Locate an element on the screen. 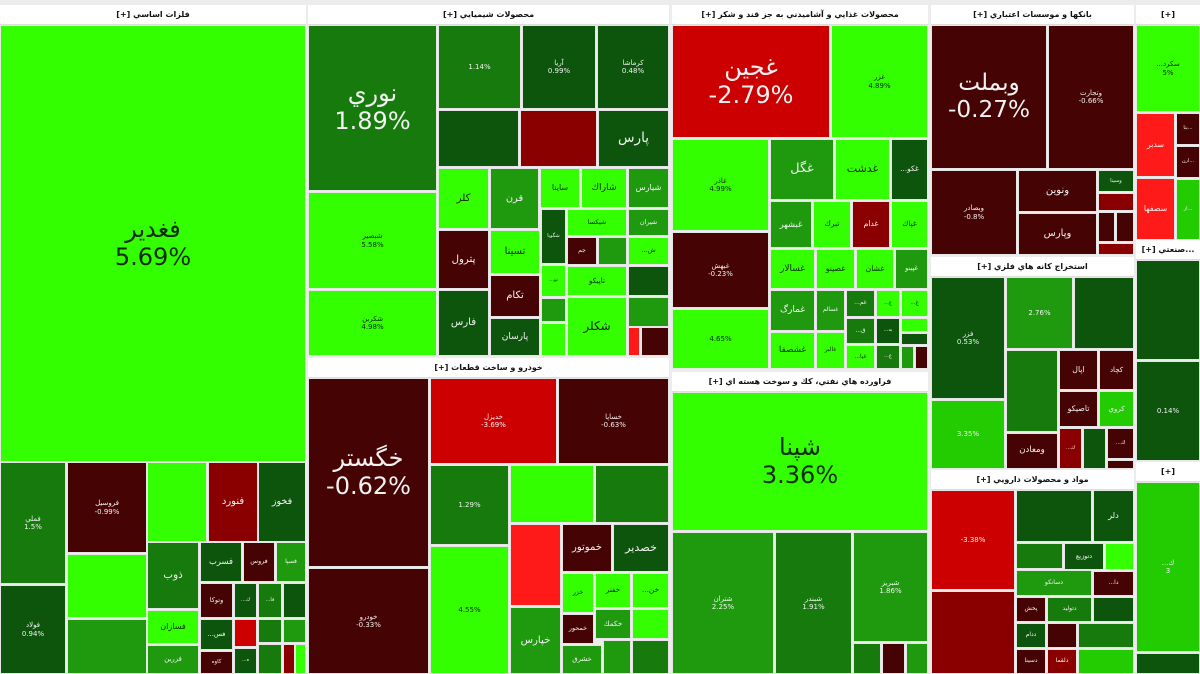  stock-tile: غگل is located at coordinates (802, 169).